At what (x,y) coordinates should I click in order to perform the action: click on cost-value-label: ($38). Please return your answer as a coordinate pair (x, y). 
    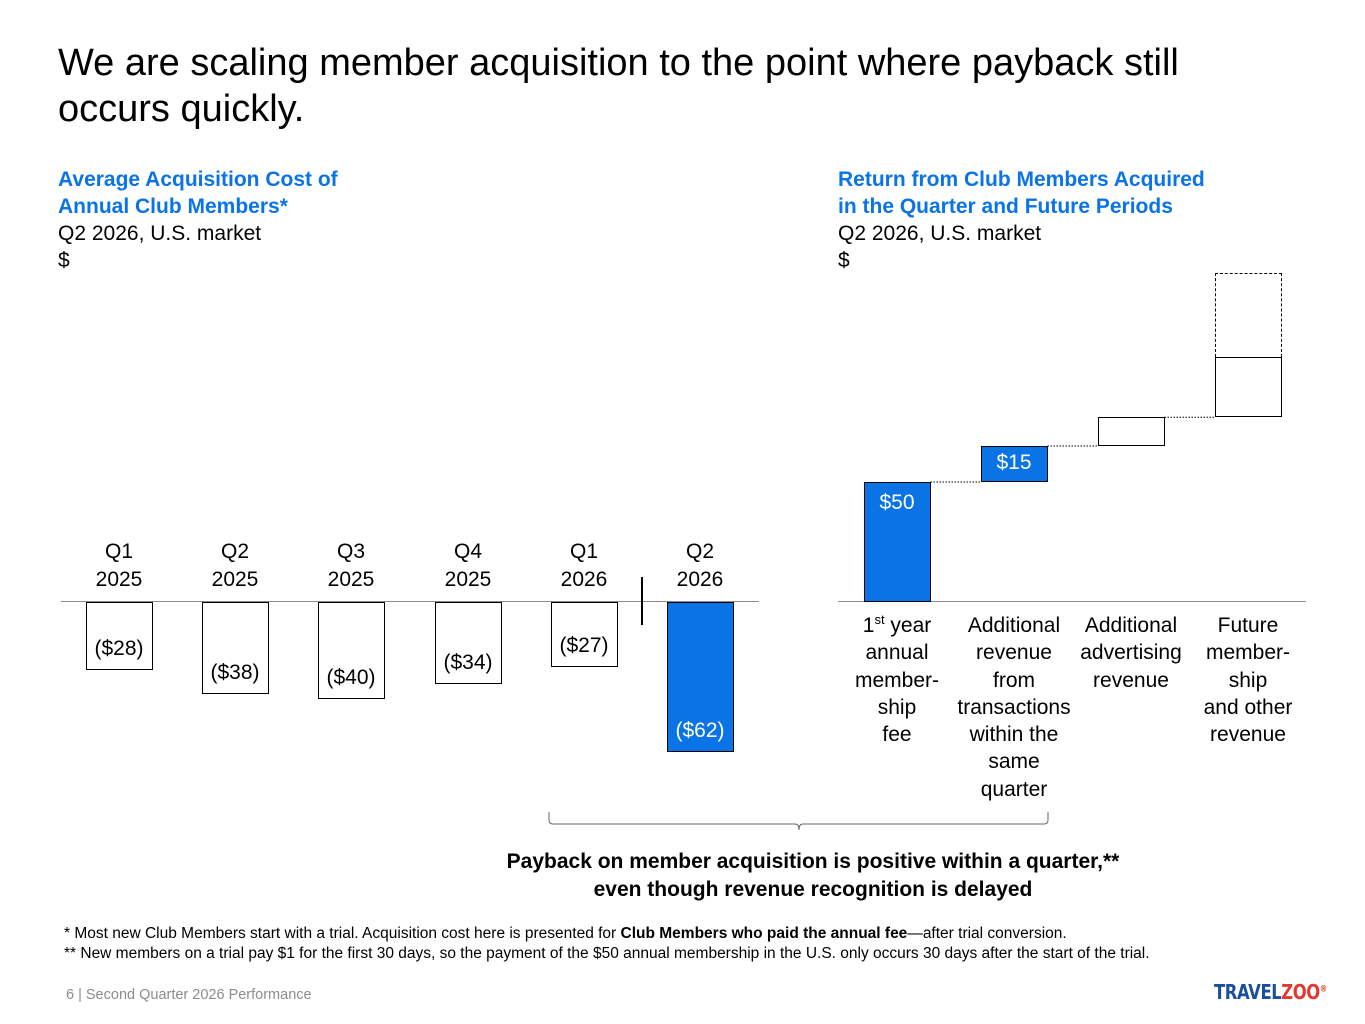
    Looking at the image, I should click on (235, 672).